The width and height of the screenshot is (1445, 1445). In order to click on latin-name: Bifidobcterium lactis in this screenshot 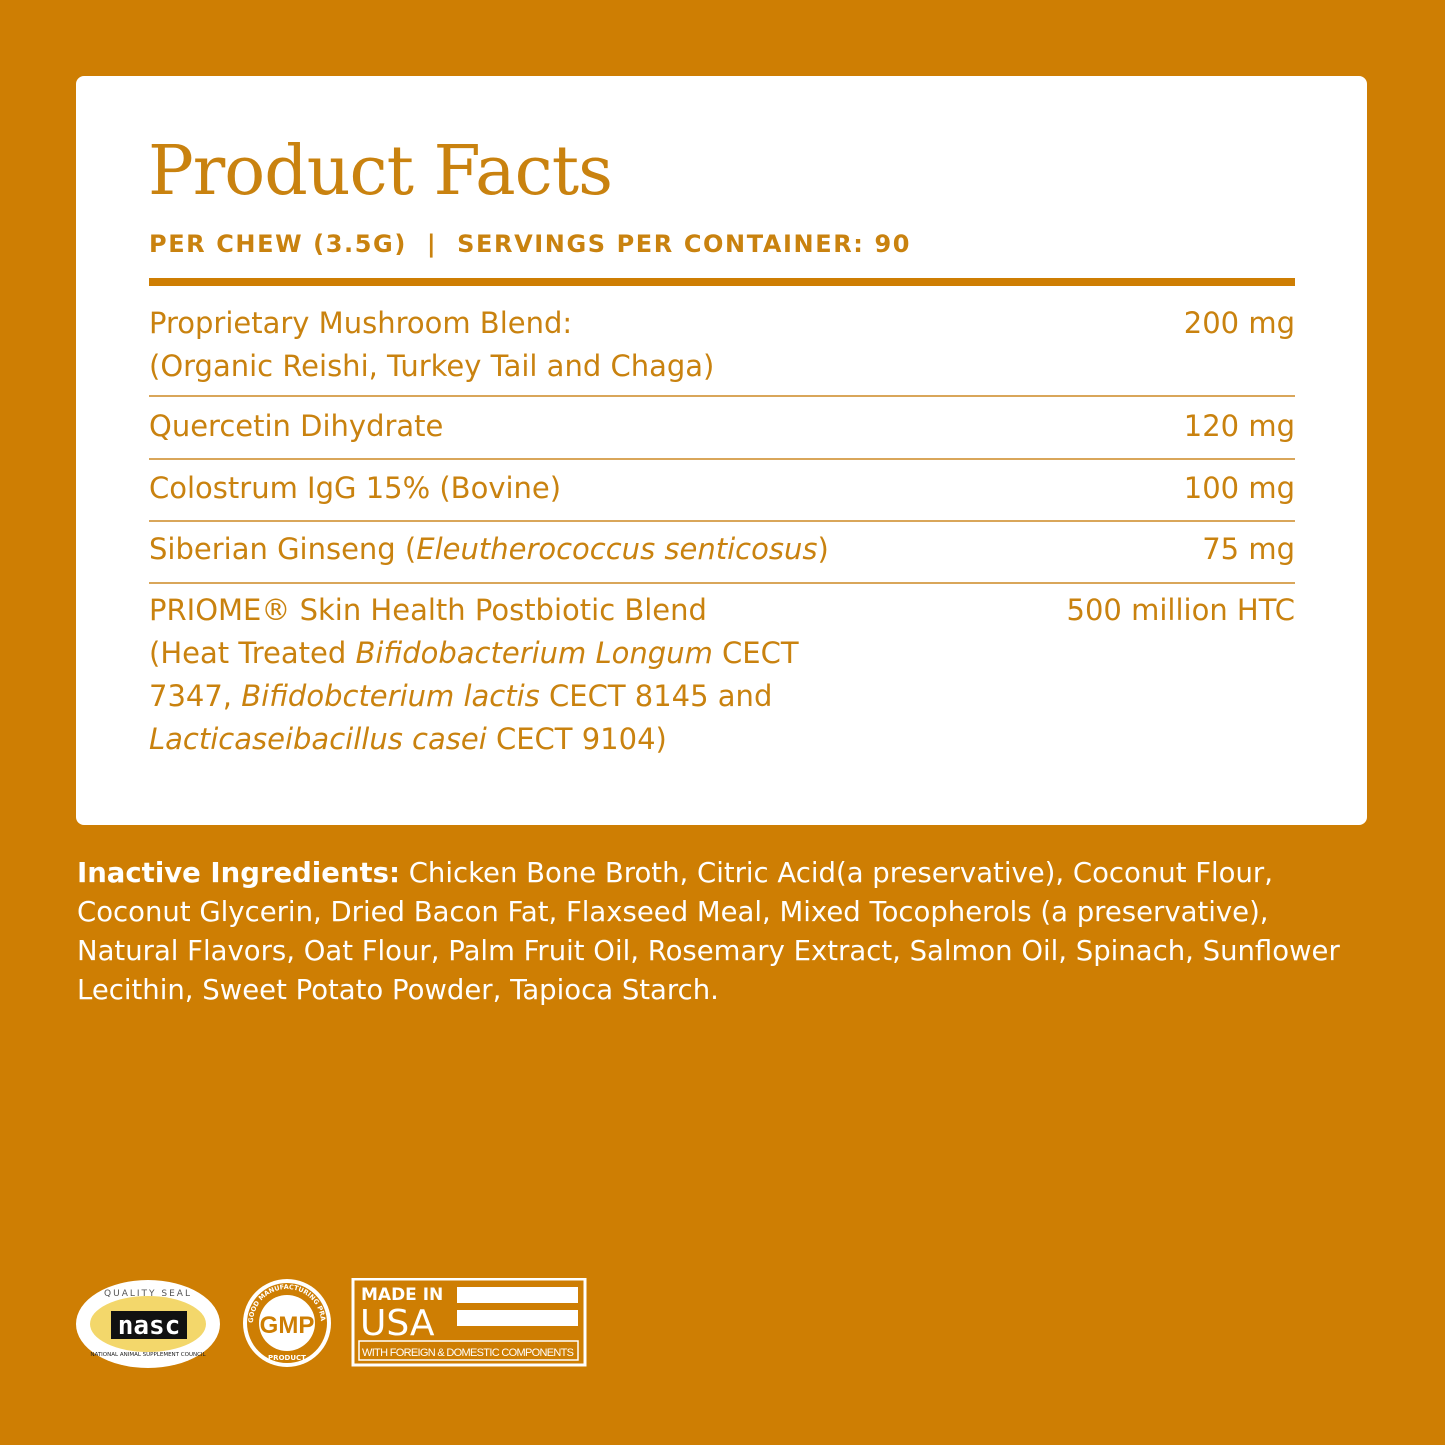, I will do `click(390, 696)`.